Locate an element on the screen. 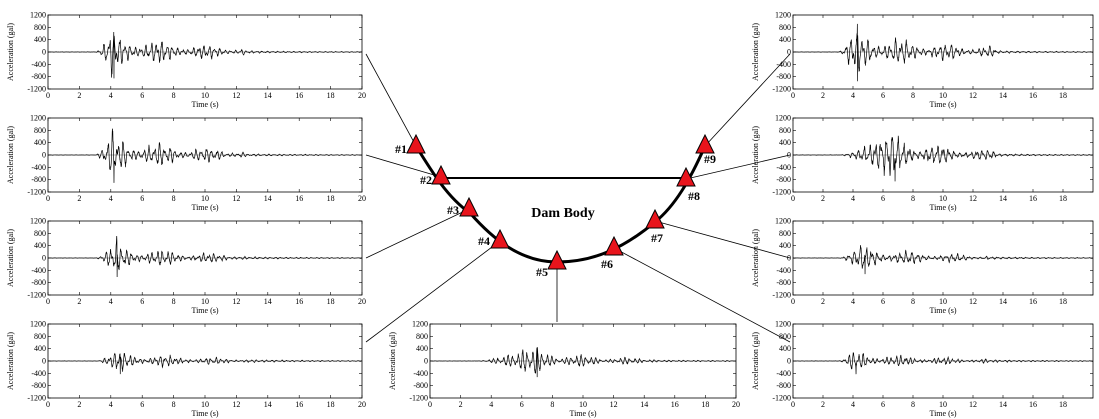  station-label-8: #8 is located at coordinates (694, 196).